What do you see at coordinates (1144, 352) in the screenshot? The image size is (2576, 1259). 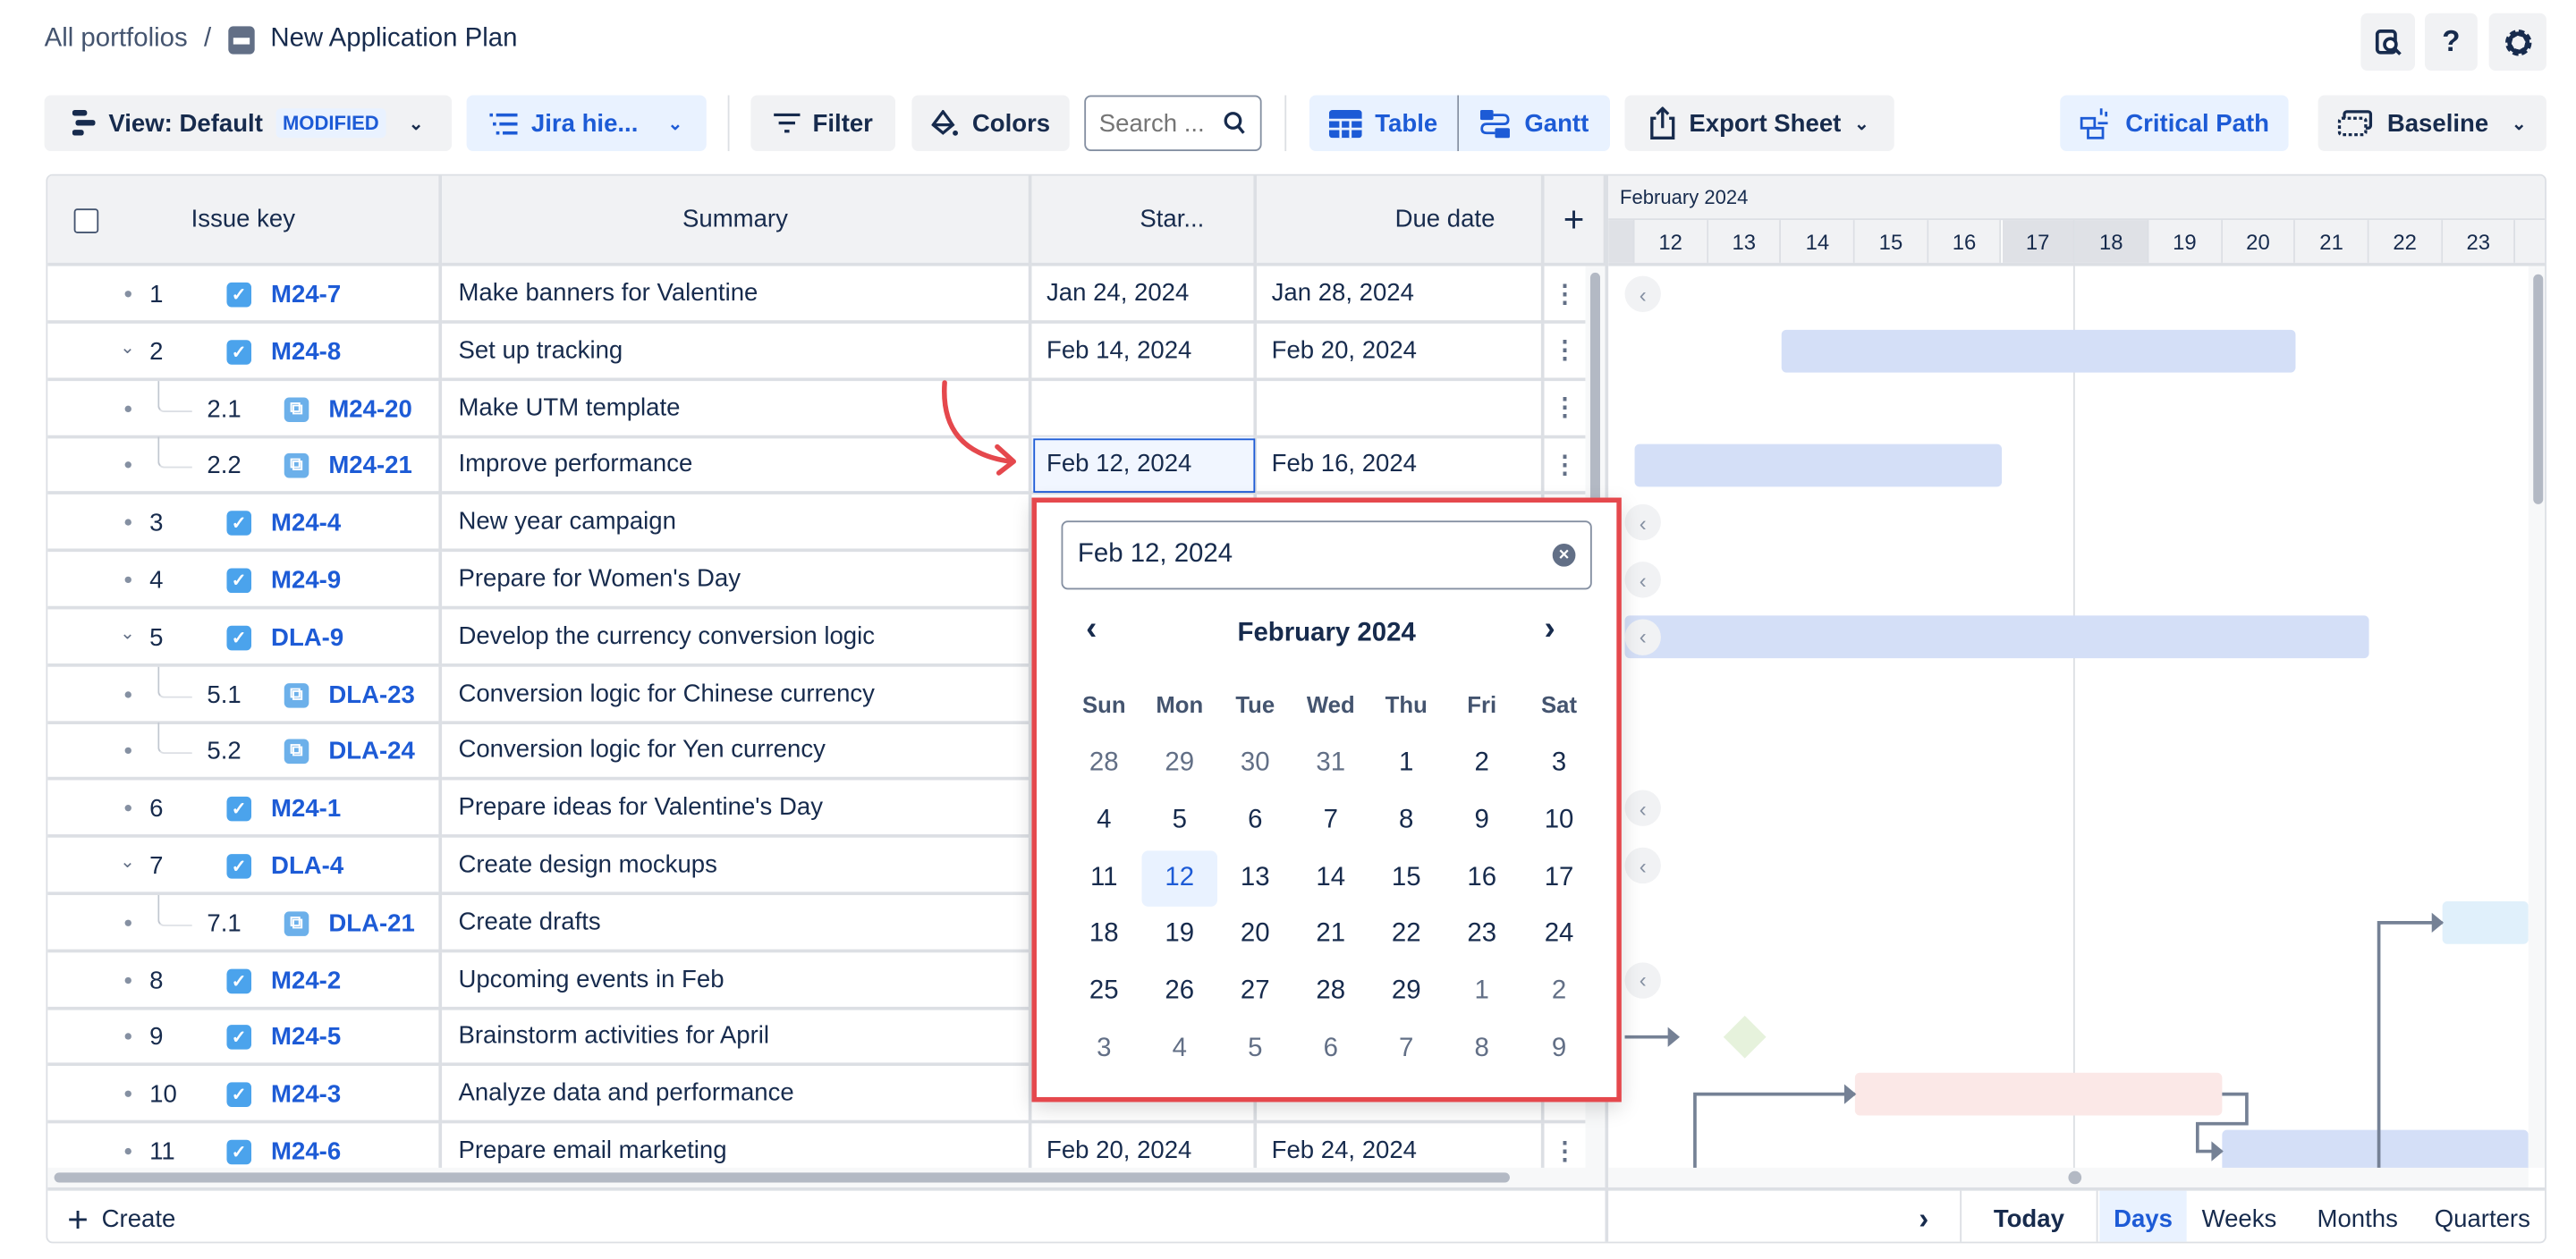 I see `start-date-cell: Feb 14, 2024` at bounding box center [1144, 352].